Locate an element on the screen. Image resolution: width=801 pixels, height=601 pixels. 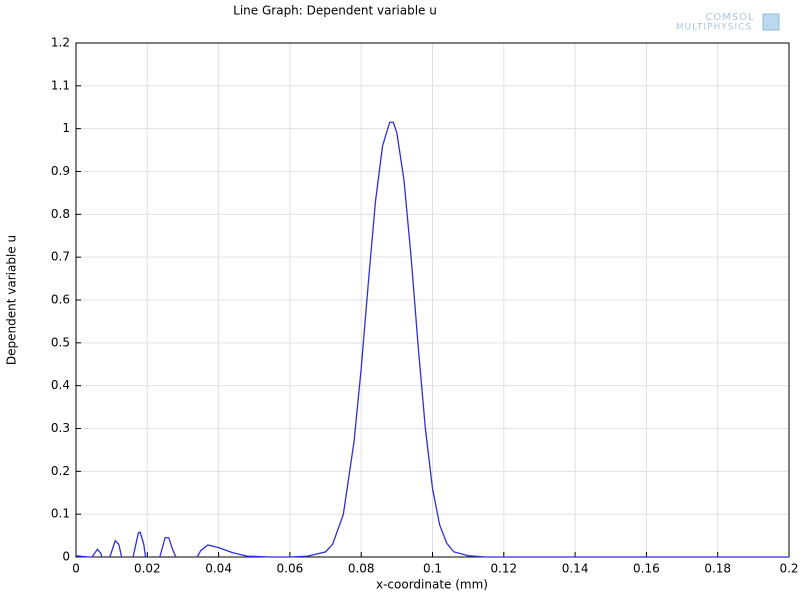
y-tick-label: 0.7 is located at coordinates (60, 257).